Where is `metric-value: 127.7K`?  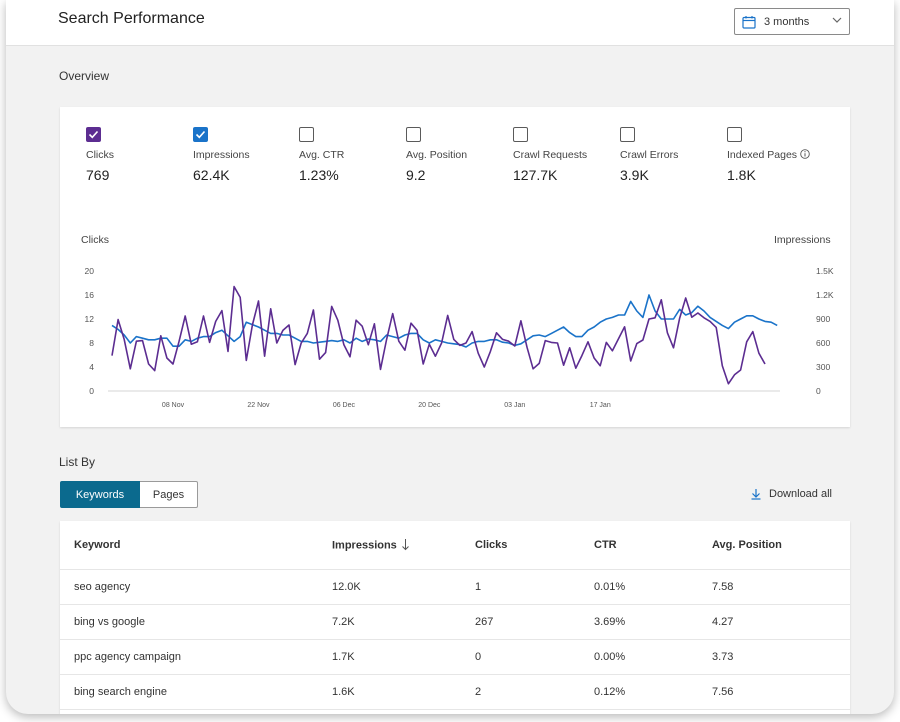 metric-value: 127.7K is located at coordinates (535, 175).